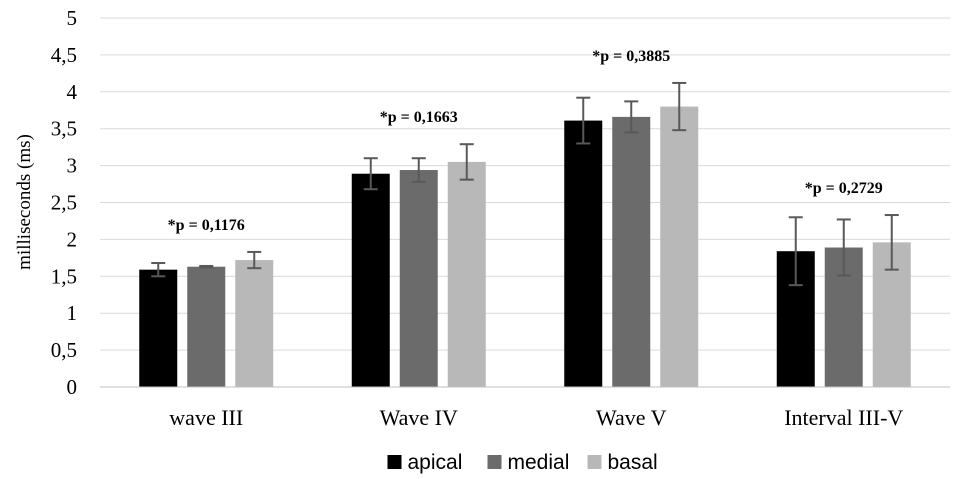 Image resolution: width=960 pixels, height=479 pixels. What do you see at coordinates (631, 56) in the screenshot?
I see `p-value-annotation: *p = 0,3885` at bounding box center [631, 56].